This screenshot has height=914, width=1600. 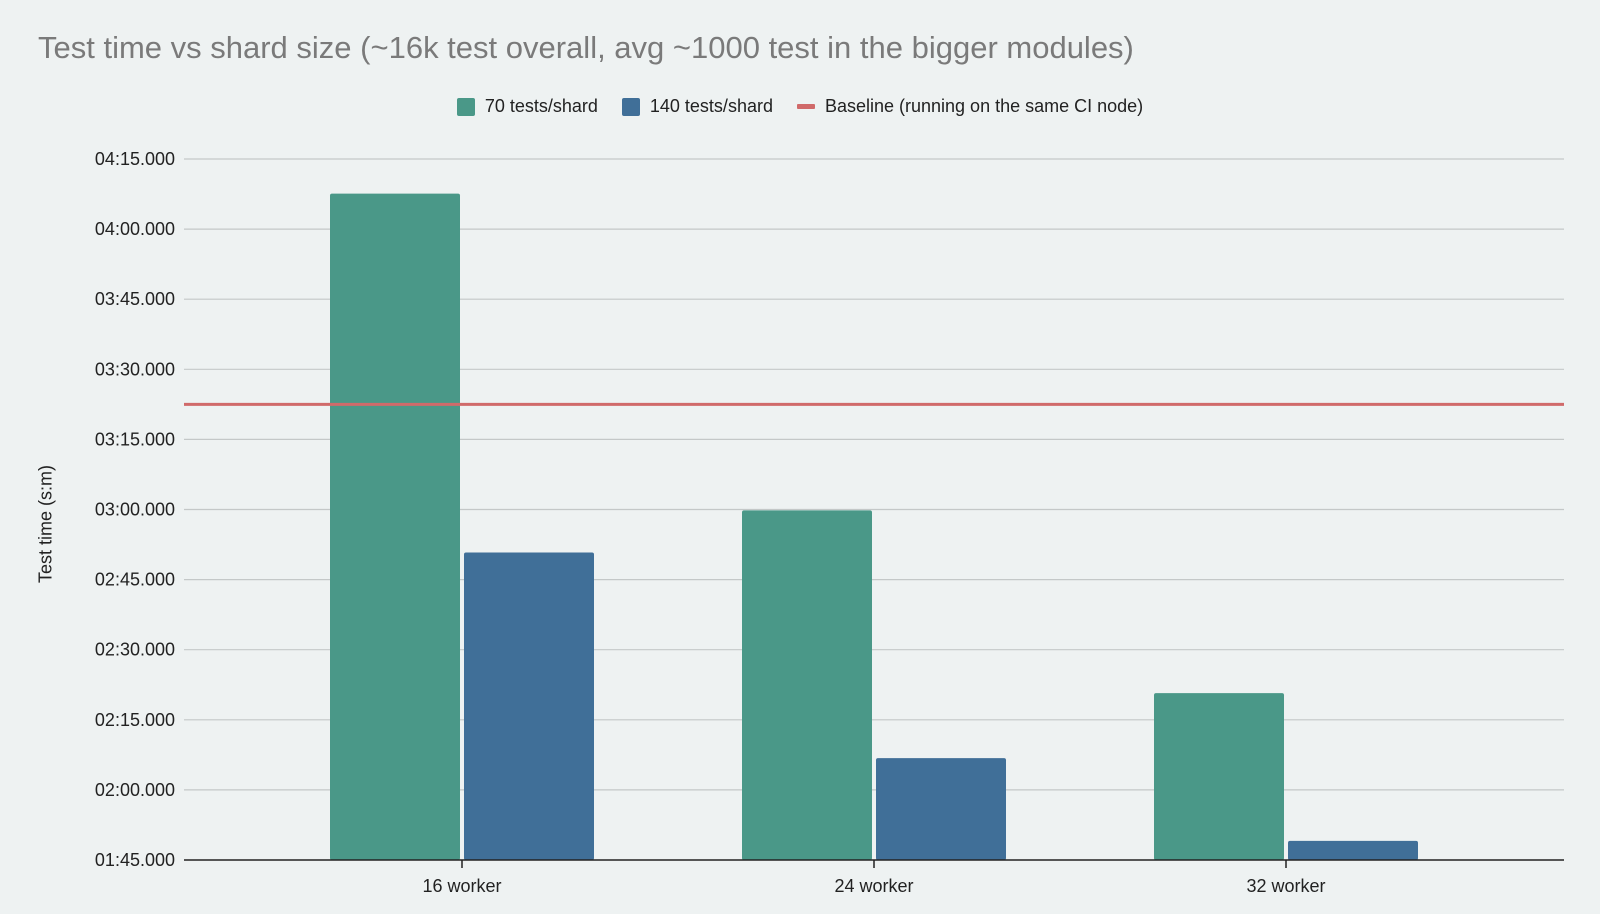 What do you see at coordinates (135, 650) in the screenshot?
I see `y-tick-label: 02:30.000` at bounding box center [135, 650].